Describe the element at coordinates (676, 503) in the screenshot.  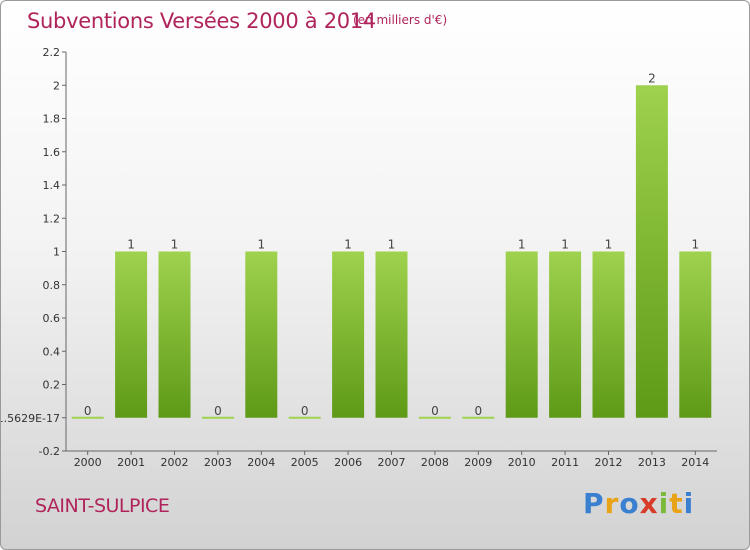
I see `logo-letter: t` at that location.